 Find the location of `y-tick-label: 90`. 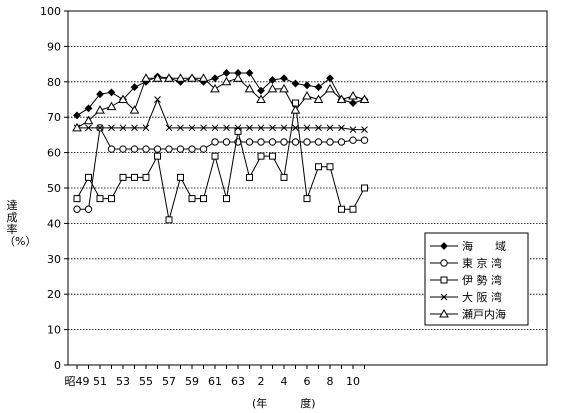

y-tick-label: 90 is located at coordinates (54, 46).